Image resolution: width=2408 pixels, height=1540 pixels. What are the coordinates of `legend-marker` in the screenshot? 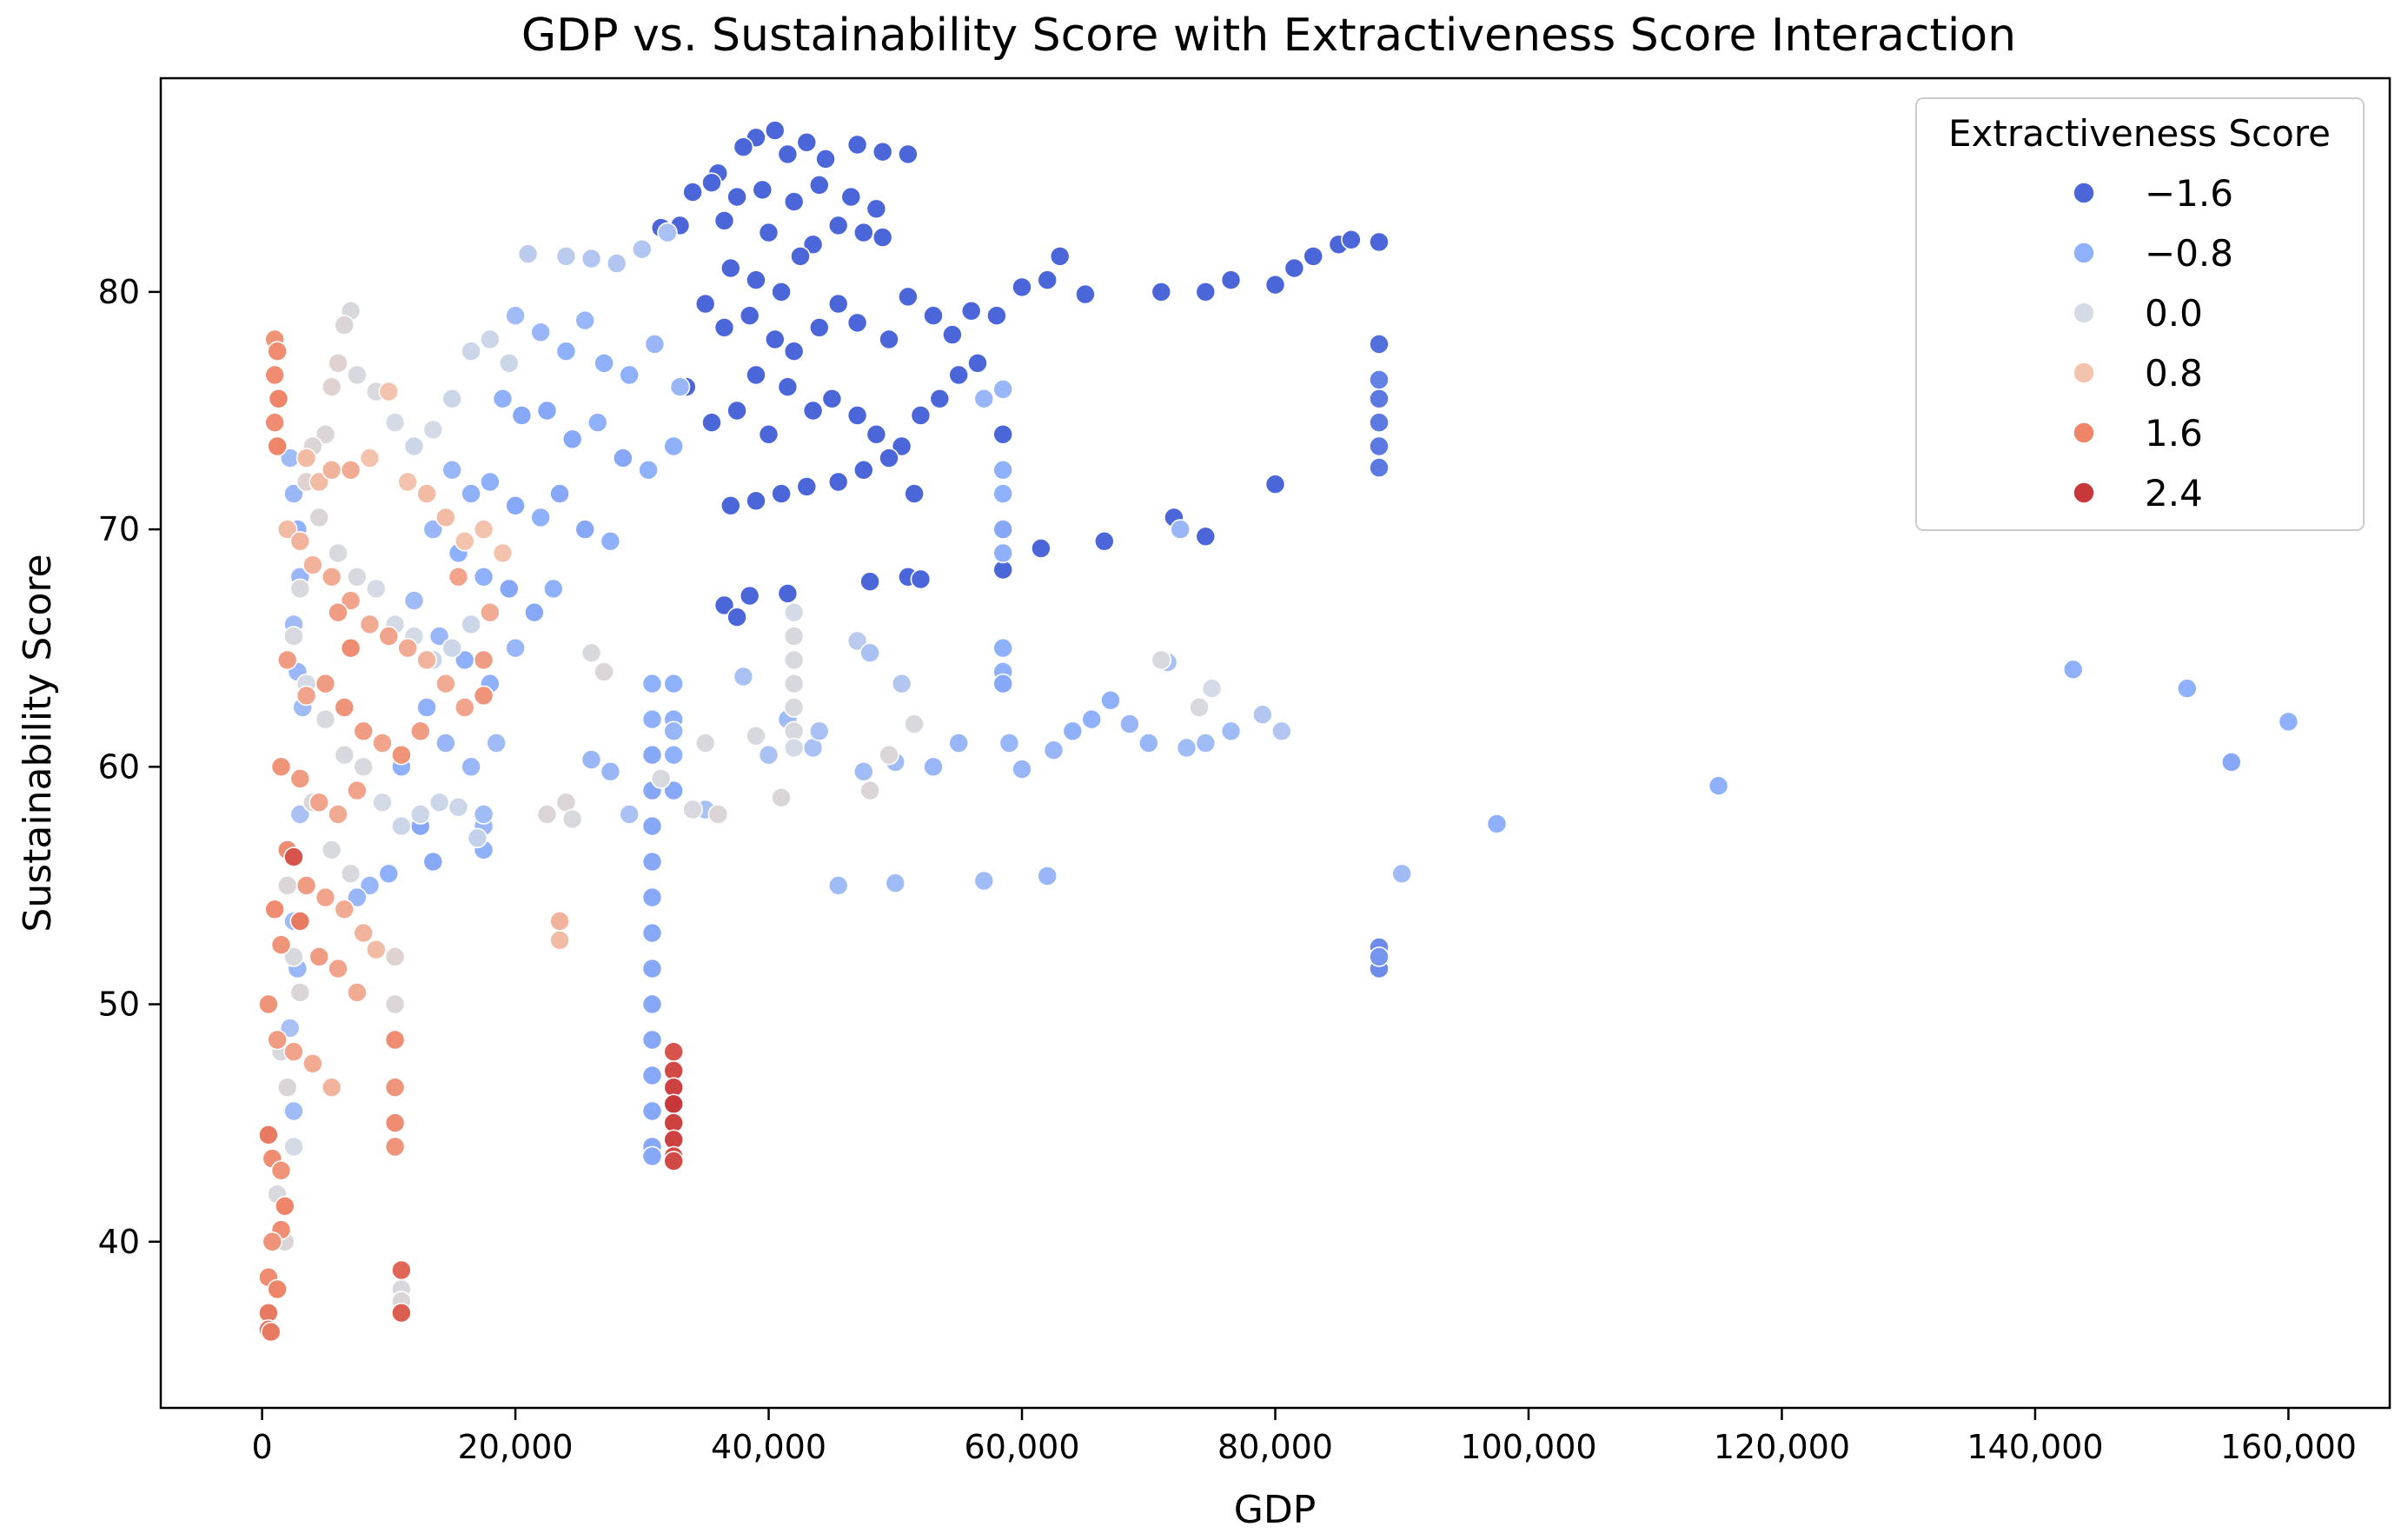 It's located at (2084, 433).